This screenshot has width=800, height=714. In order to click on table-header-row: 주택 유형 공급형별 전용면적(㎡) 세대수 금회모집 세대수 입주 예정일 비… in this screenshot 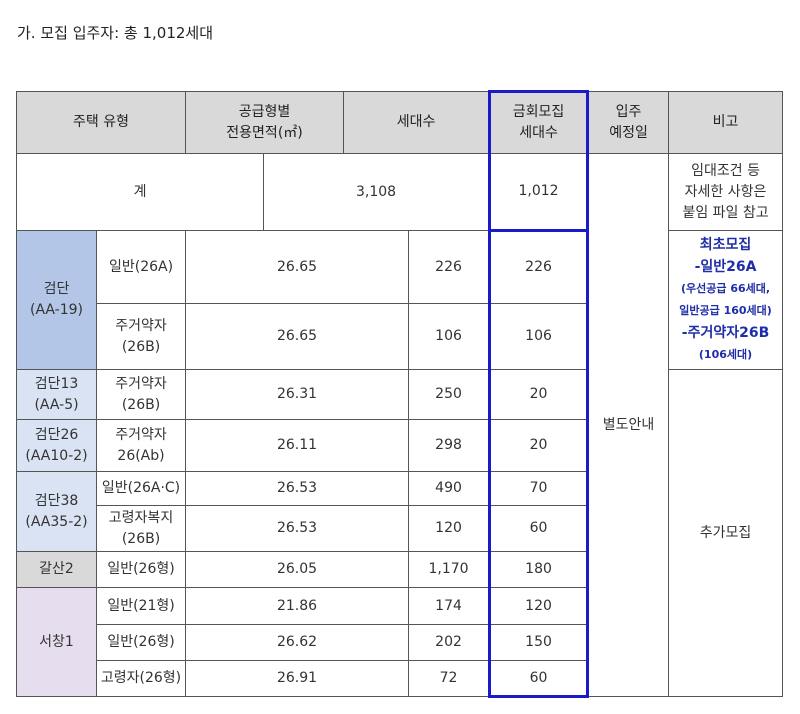, I will do `click(399, 122)`.